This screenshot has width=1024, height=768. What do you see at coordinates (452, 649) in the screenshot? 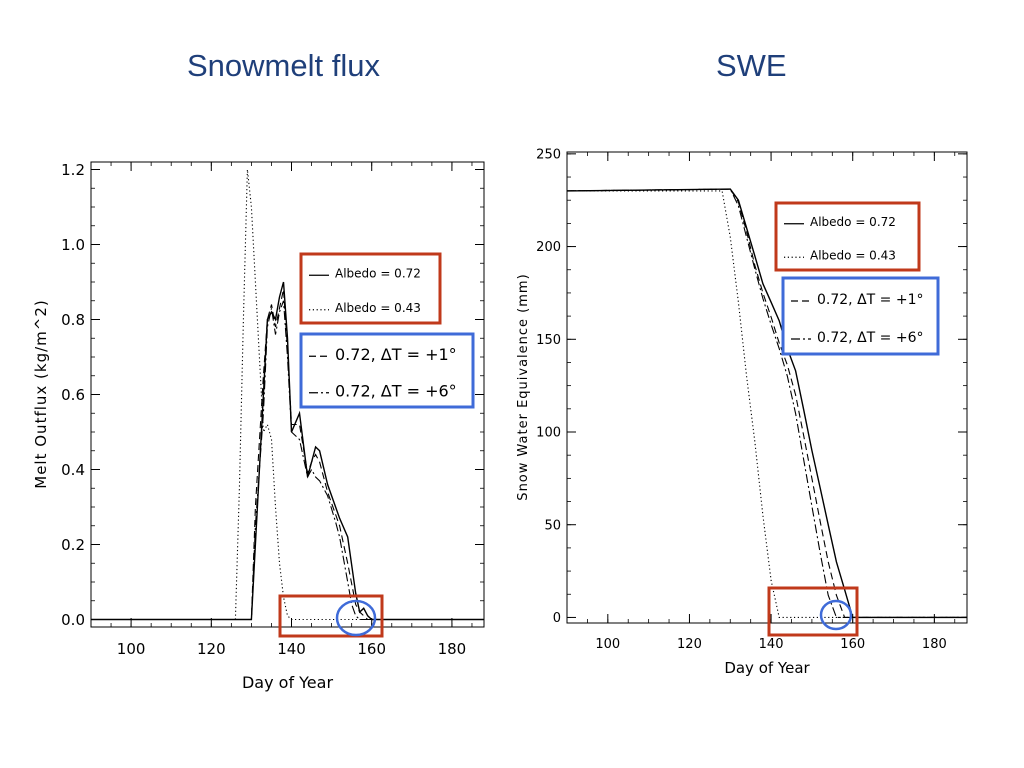
I see `flux-x-tick-label: 180` at bounding box center [452, 649].